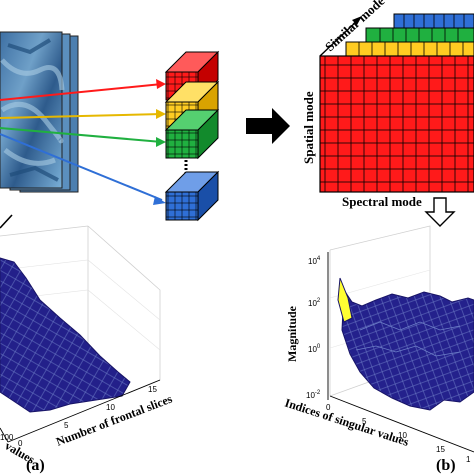 This screenshot has height=474, width=474. Describe the element at coordinates (32, 112) in the screenshot. I see `hsi-texture` at that location.